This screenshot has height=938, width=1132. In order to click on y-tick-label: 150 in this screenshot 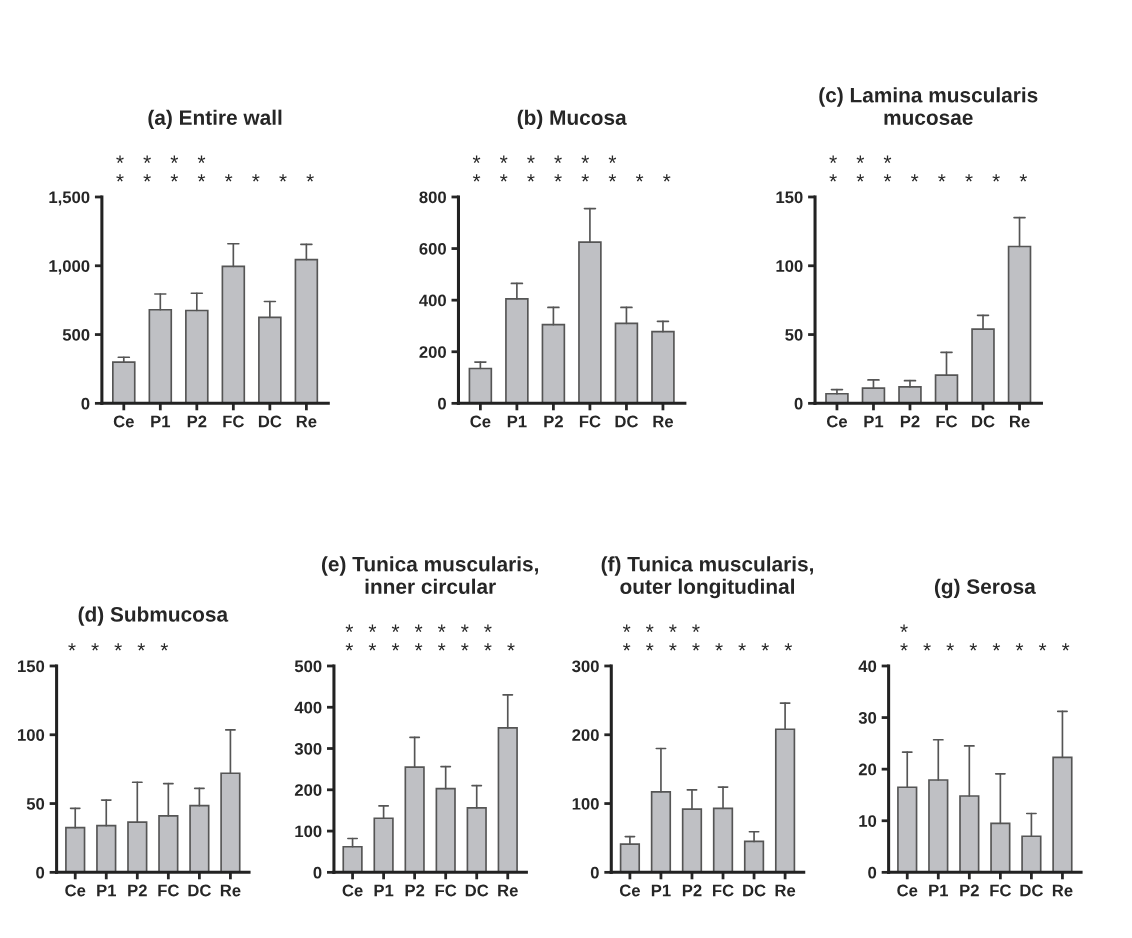, I will do `click(789, 197)`.